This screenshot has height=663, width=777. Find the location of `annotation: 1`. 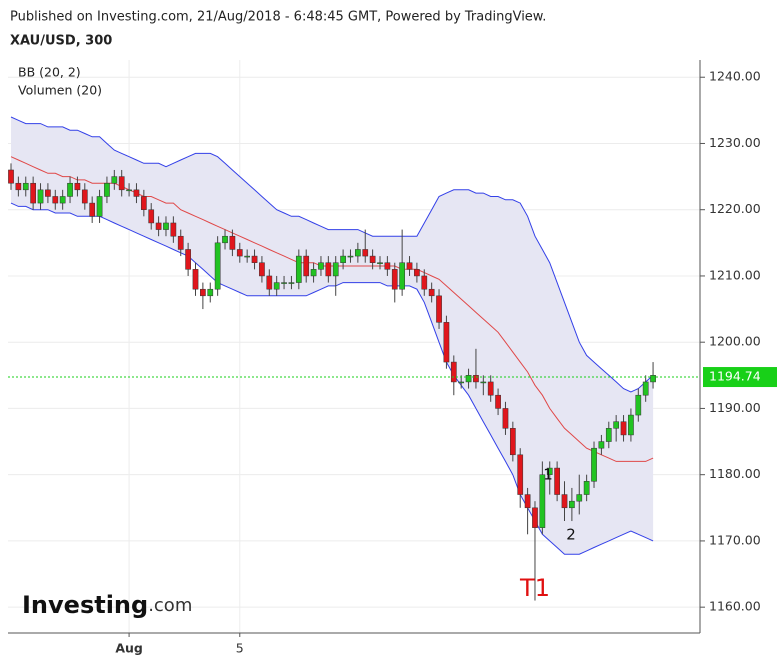

annotation: 1 is located at coordinates (548, 475).